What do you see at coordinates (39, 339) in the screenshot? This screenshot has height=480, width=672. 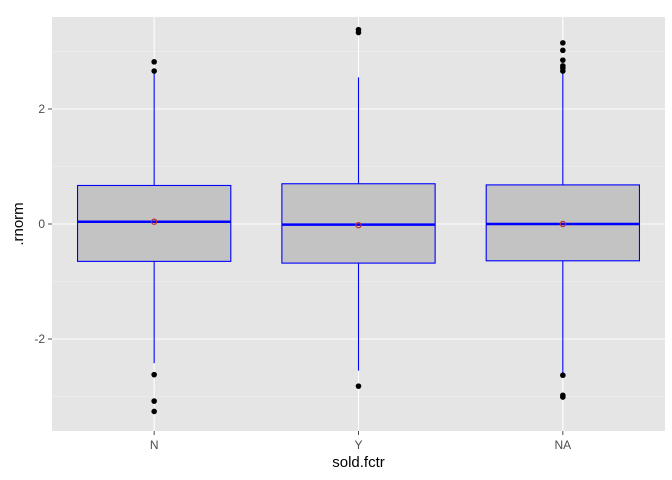 I see `y-tick-label: -2` at bounding box center [39, 339].